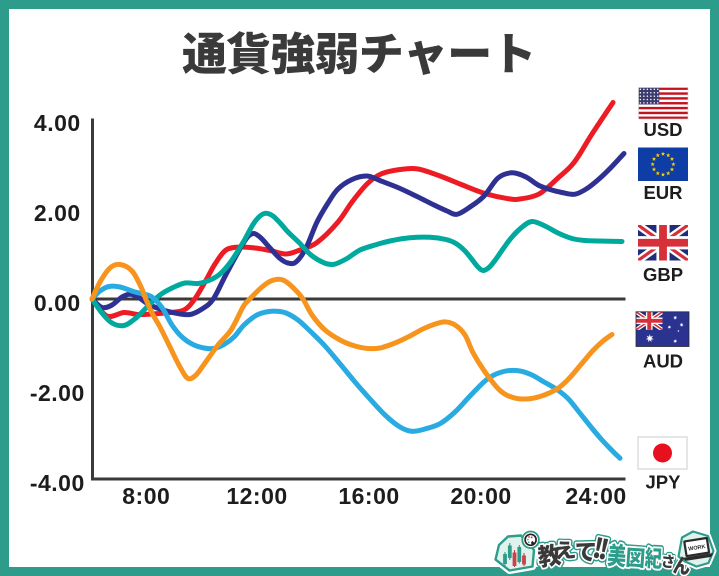 This screenshot has height=576, width=719. What do you see at coordinates (368, 496) in the screenshot?
I see `svg-text: 16:00` at bounding box center [368, 496].